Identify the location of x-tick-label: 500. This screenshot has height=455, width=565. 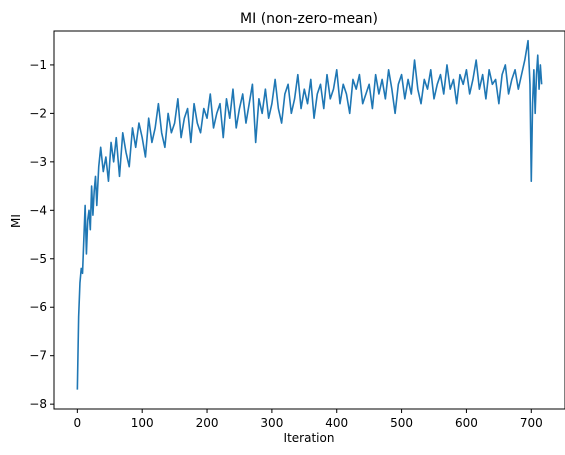
(401, 423).